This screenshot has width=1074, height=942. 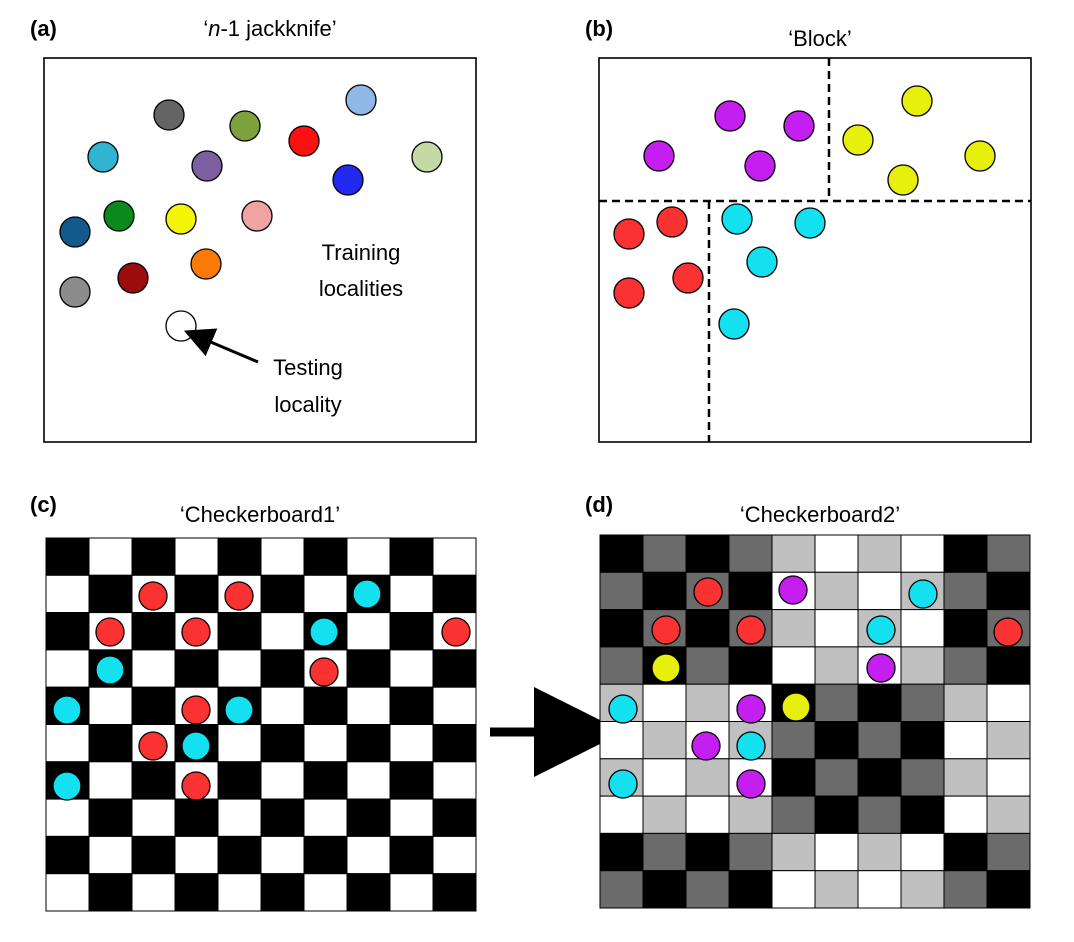 I want to click on panel-a-title-italic: n, so click(x=214, y=28).